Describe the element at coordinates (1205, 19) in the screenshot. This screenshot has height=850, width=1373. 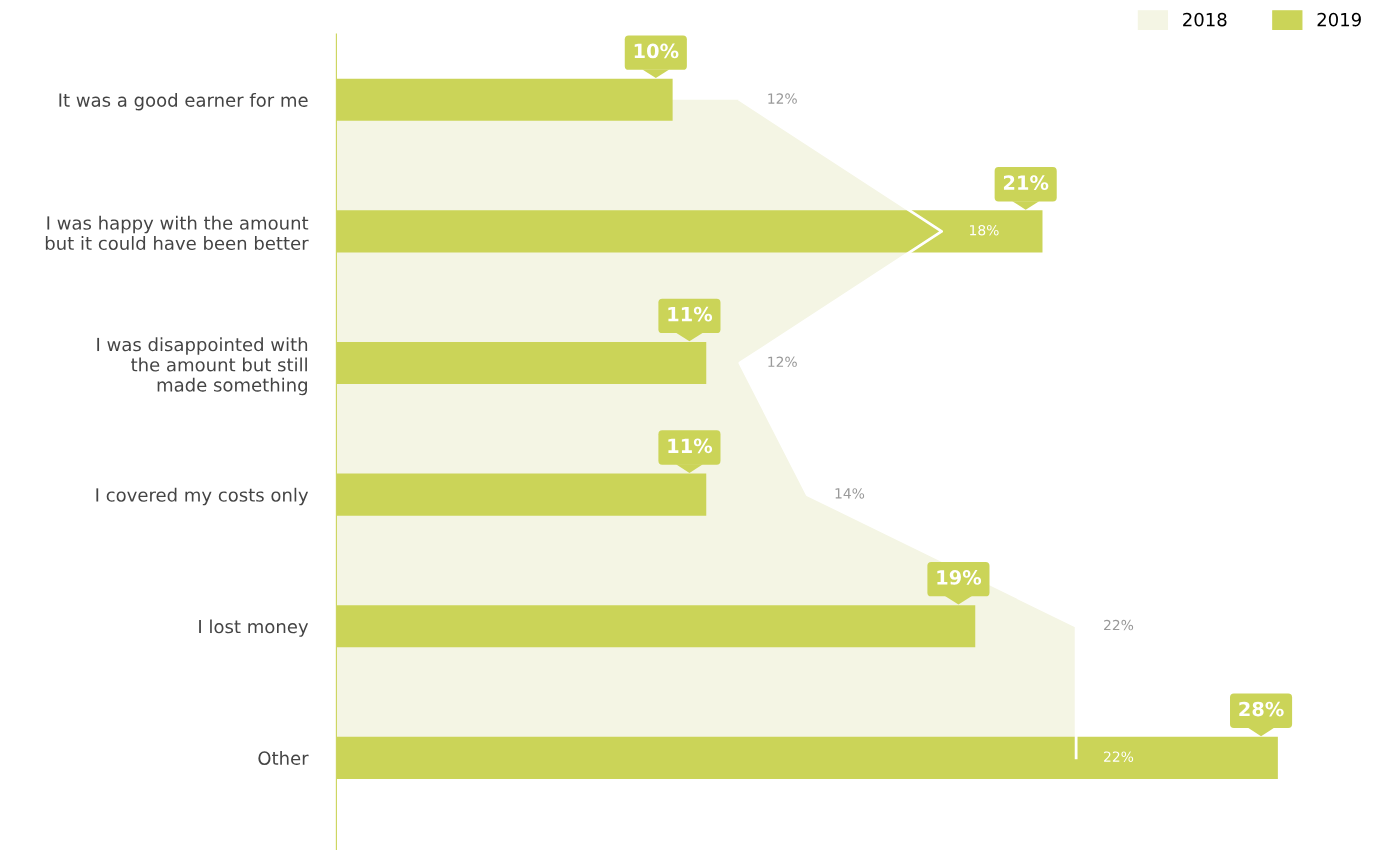
I see `legend-label: 2018` at that location.